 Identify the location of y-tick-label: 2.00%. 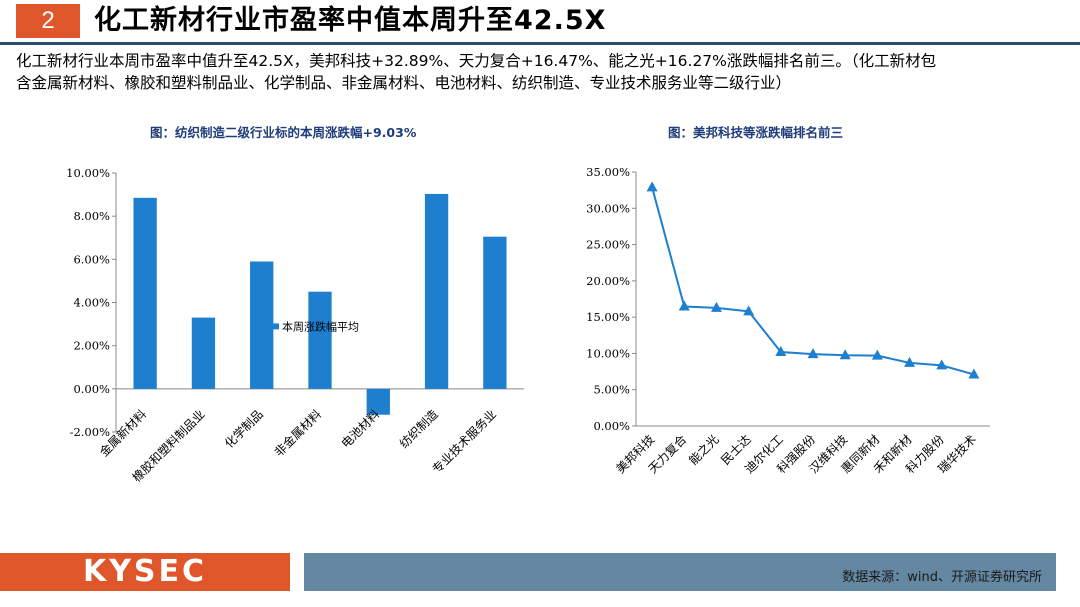
(91, 346).